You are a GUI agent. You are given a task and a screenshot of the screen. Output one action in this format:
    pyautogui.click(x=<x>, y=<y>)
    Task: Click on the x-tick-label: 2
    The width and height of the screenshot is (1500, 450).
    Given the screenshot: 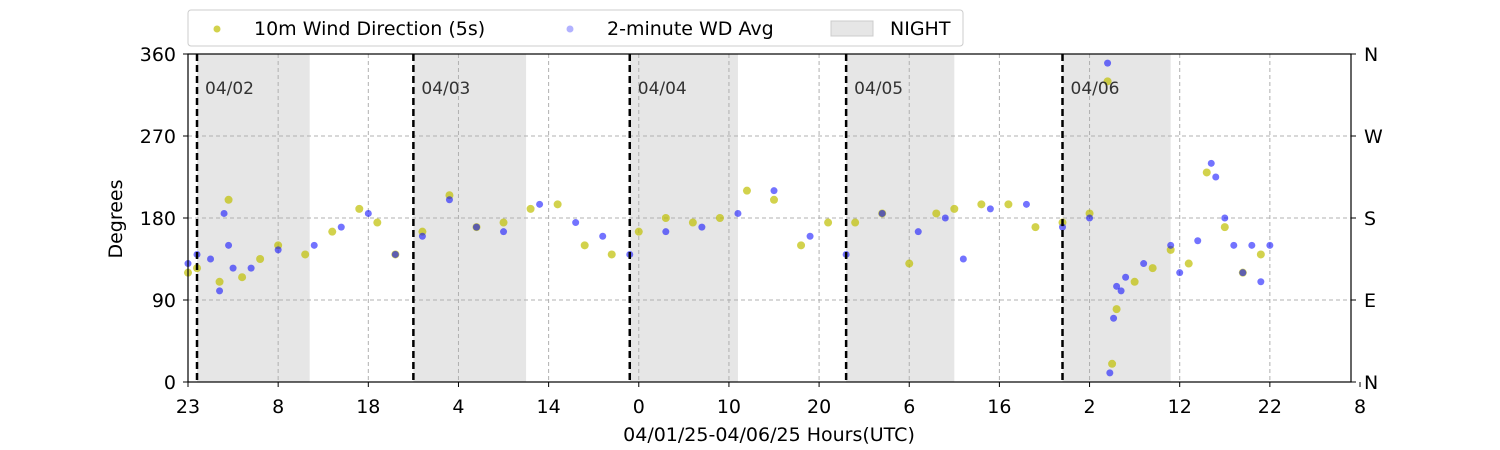 What is the action you would take?
    pyautogui.click(x=1090, y=407)
    